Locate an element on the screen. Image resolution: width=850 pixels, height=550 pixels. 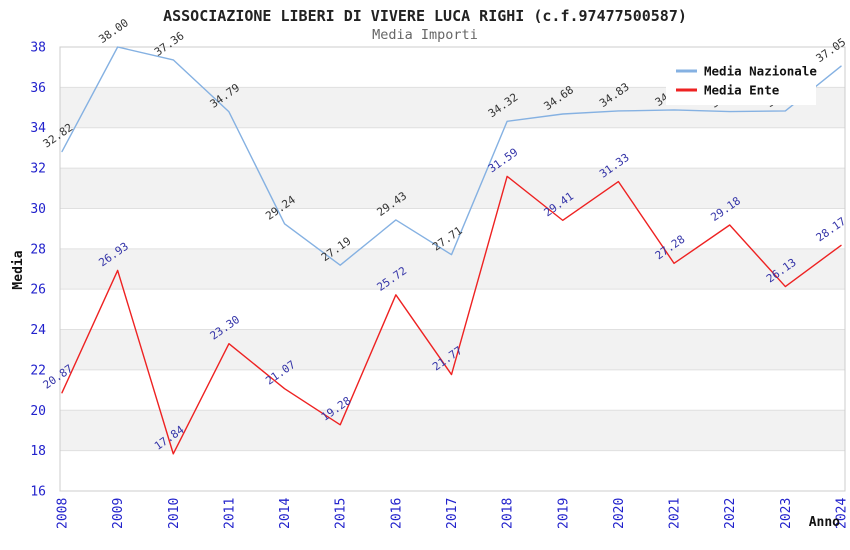
y-tick-label: 28 is located at coordinates (38, 249).